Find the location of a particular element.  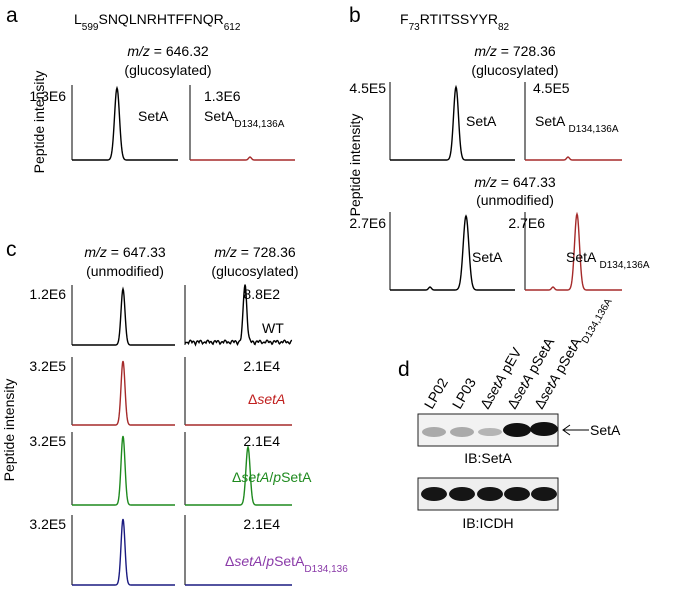

intensity: 3.2E5 is located at coordinates (47, 366).